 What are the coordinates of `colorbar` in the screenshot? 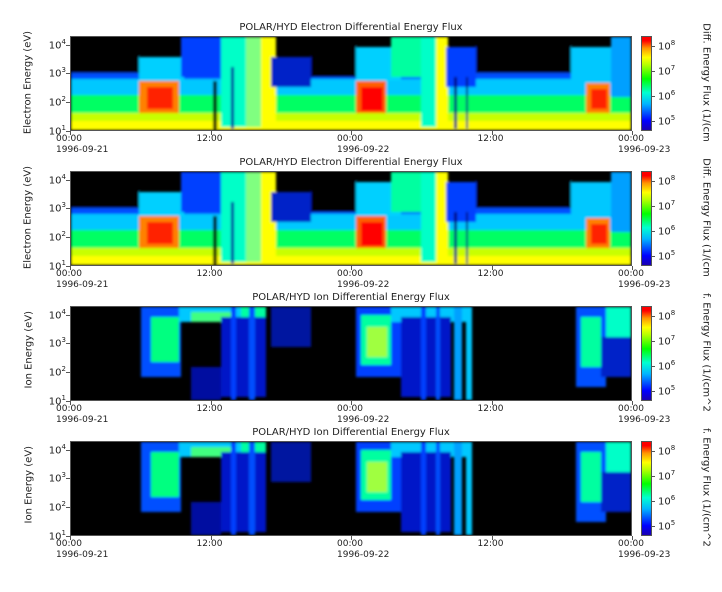 It's located at (646, 83).